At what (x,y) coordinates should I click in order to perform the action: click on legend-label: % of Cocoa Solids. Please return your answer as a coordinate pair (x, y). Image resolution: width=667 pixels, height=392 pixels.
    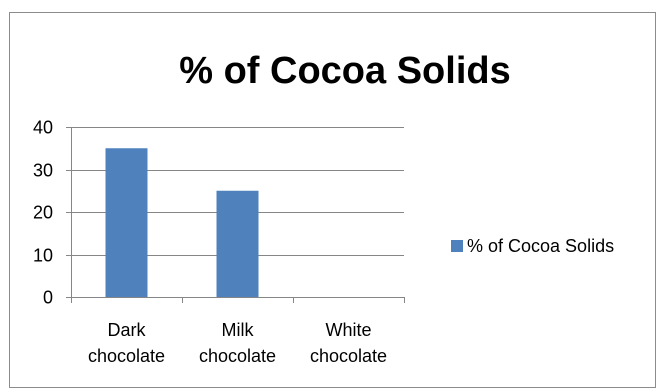
    Looking at the image, I should click on (540, 246).